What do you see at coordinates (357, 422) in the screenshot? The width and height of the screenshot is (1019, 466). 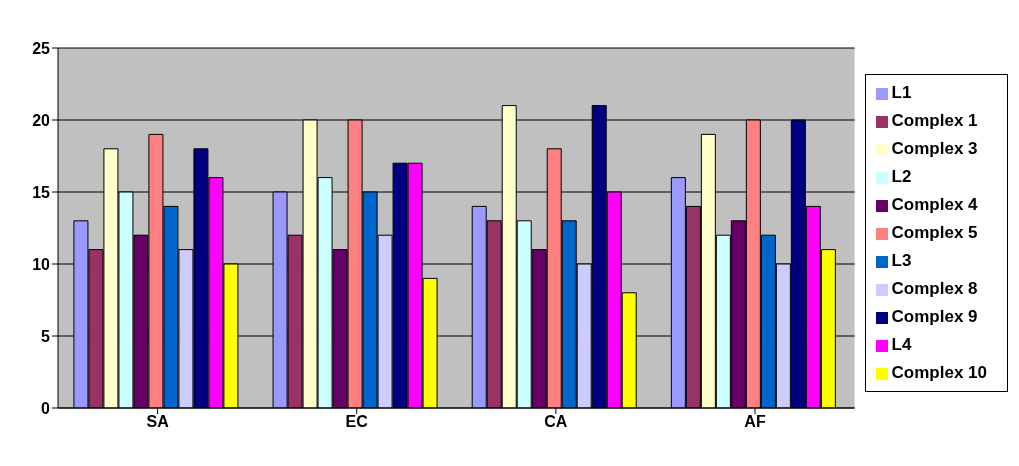 I see `x-tick-label: EC` at bounding box center [357, 422].